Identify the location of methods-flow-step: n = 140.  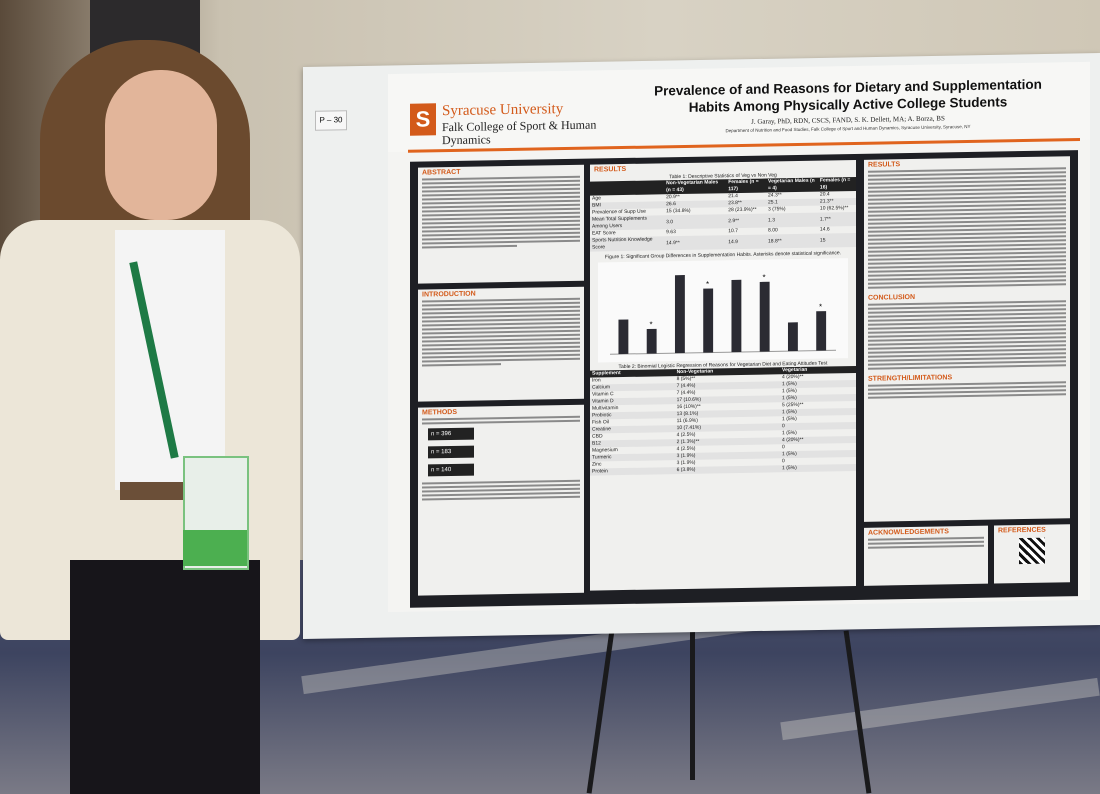
(451, 470).